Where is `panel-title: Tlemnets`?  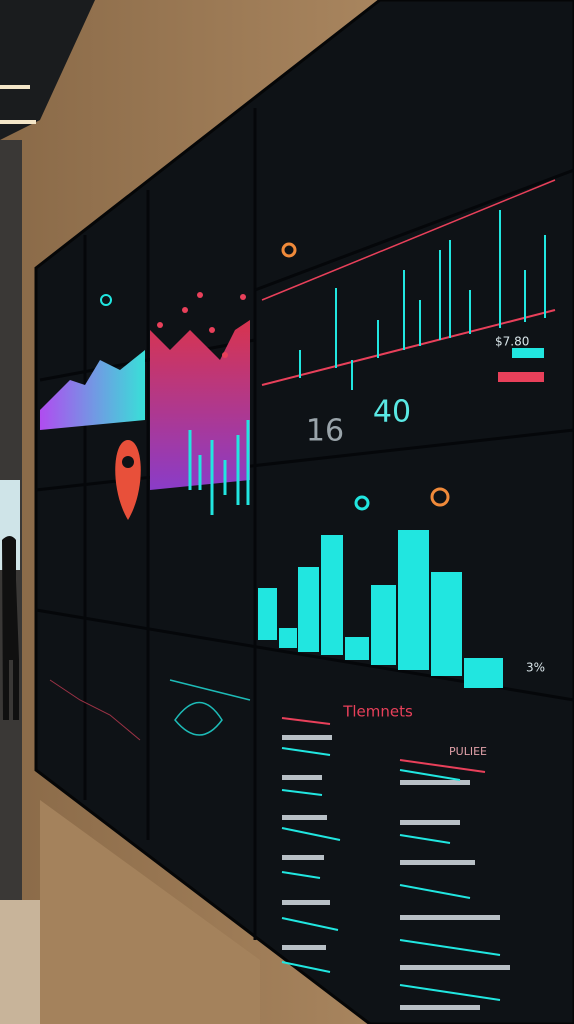
panel-title: Tlemnets is located at coordinates (377, 712).